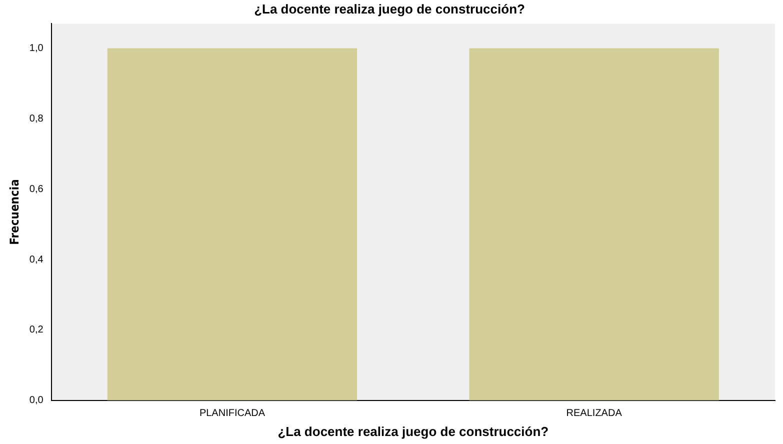 The width and height of the screenshot is (783, 444). What do you see at coordinates (36, 189) in the screenshot?
I see `y-tick-label: 0,6` at bounding box center [36, 189].